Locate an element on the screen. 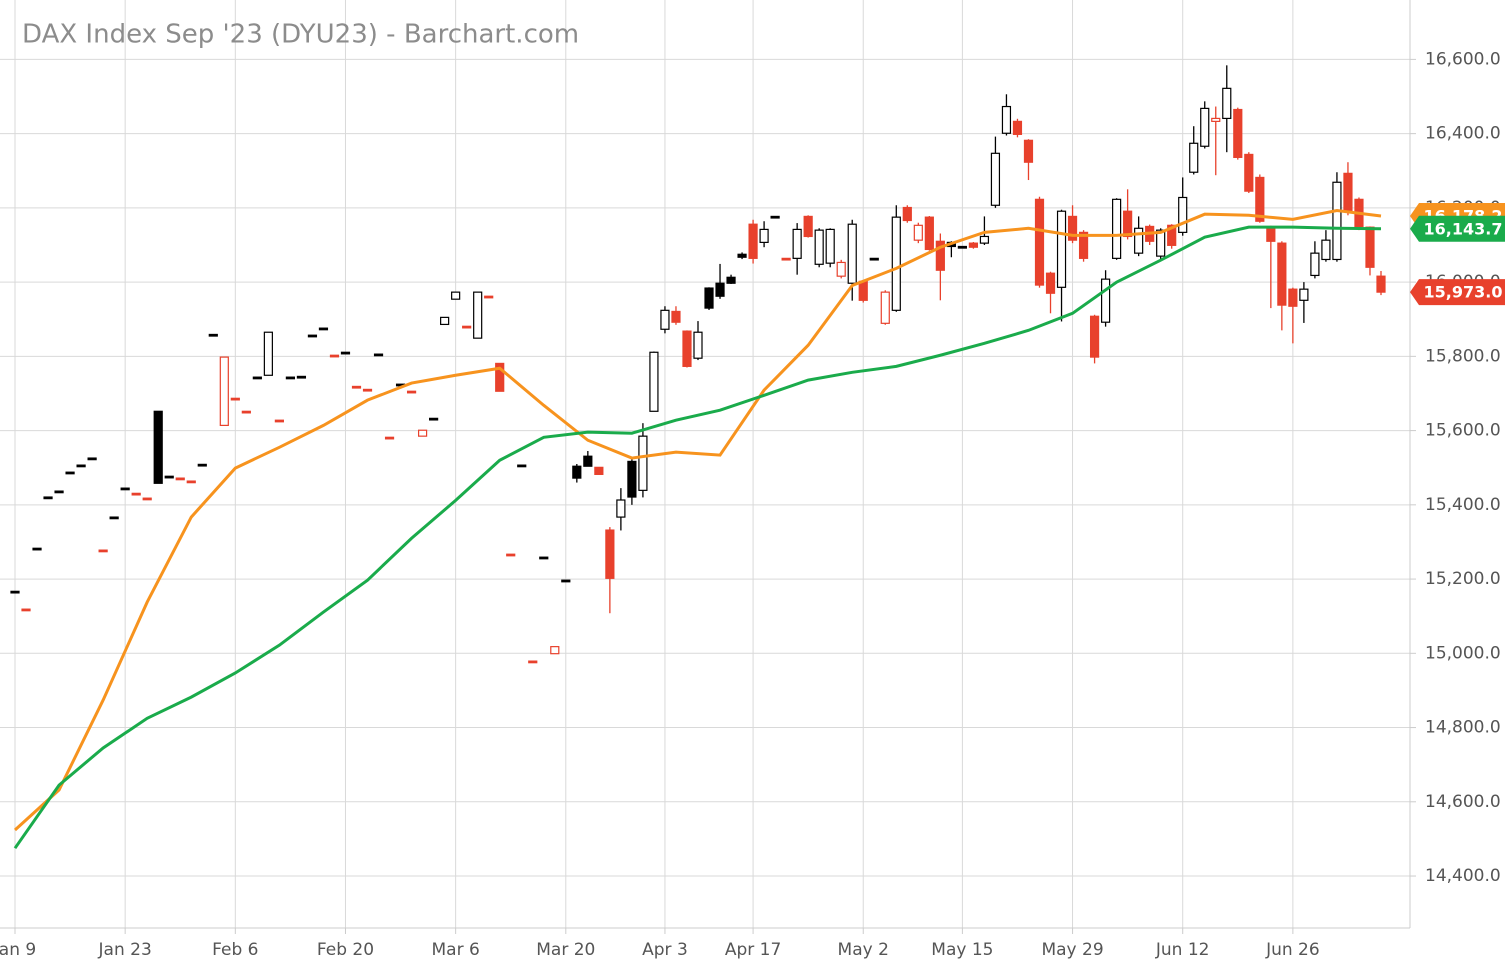  y-tick-label: 14,800.0 is located at coordinates (1463, 728).